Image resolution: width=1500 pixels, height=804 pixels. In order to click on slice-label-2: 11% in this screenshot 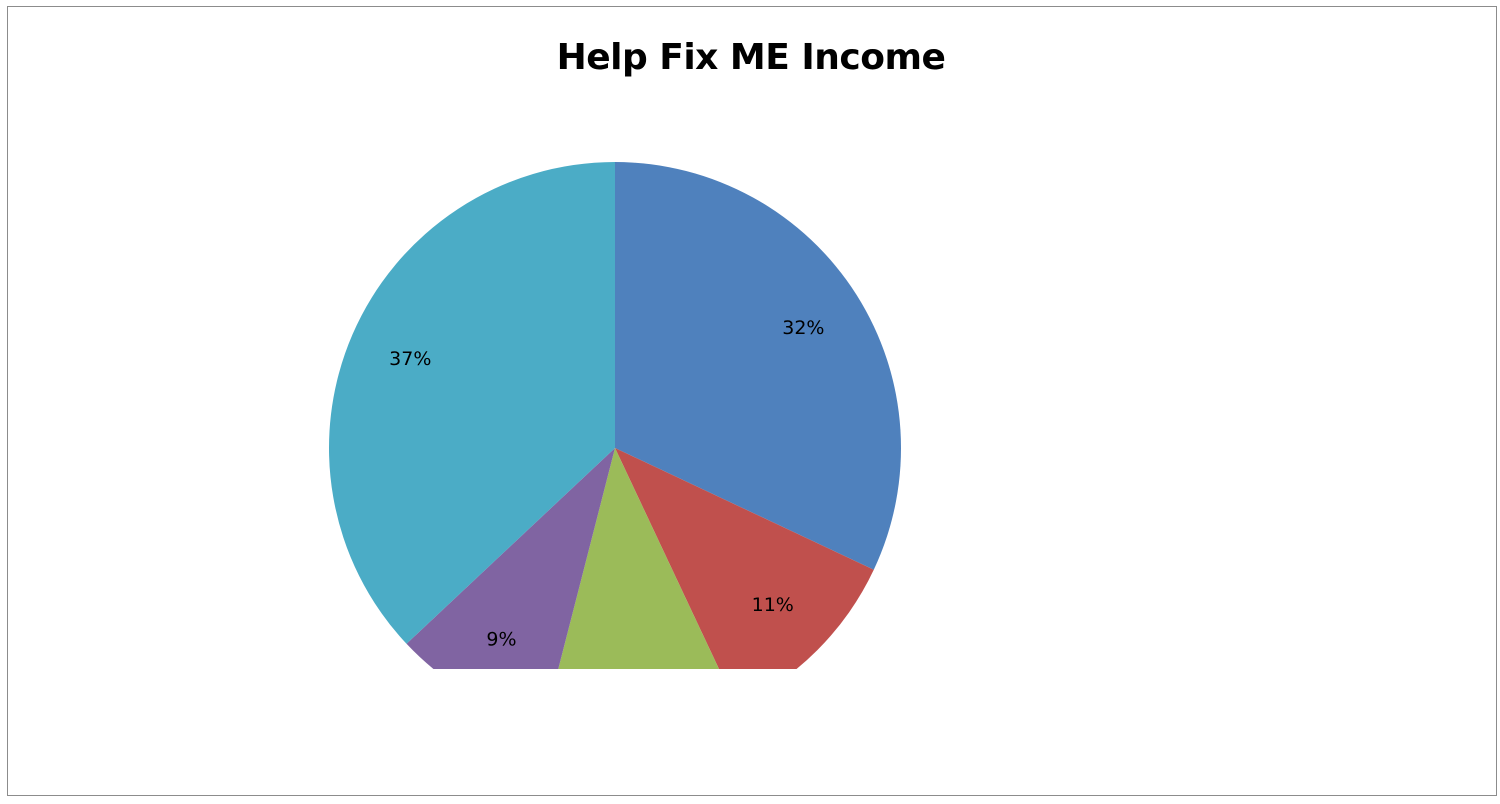, I will do `click(773, 605)`.